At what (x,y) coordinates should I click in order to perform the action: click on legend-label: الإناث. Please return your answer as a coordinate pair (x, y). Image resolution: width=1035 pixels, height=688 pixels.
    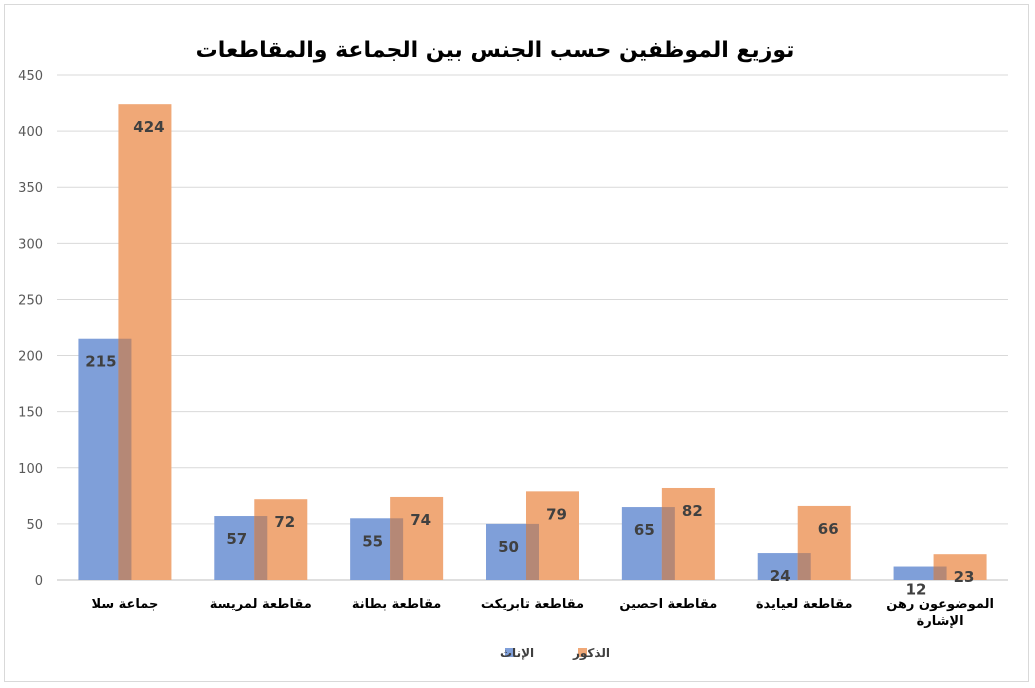
    Looking at the image, I should click on (517, 653).